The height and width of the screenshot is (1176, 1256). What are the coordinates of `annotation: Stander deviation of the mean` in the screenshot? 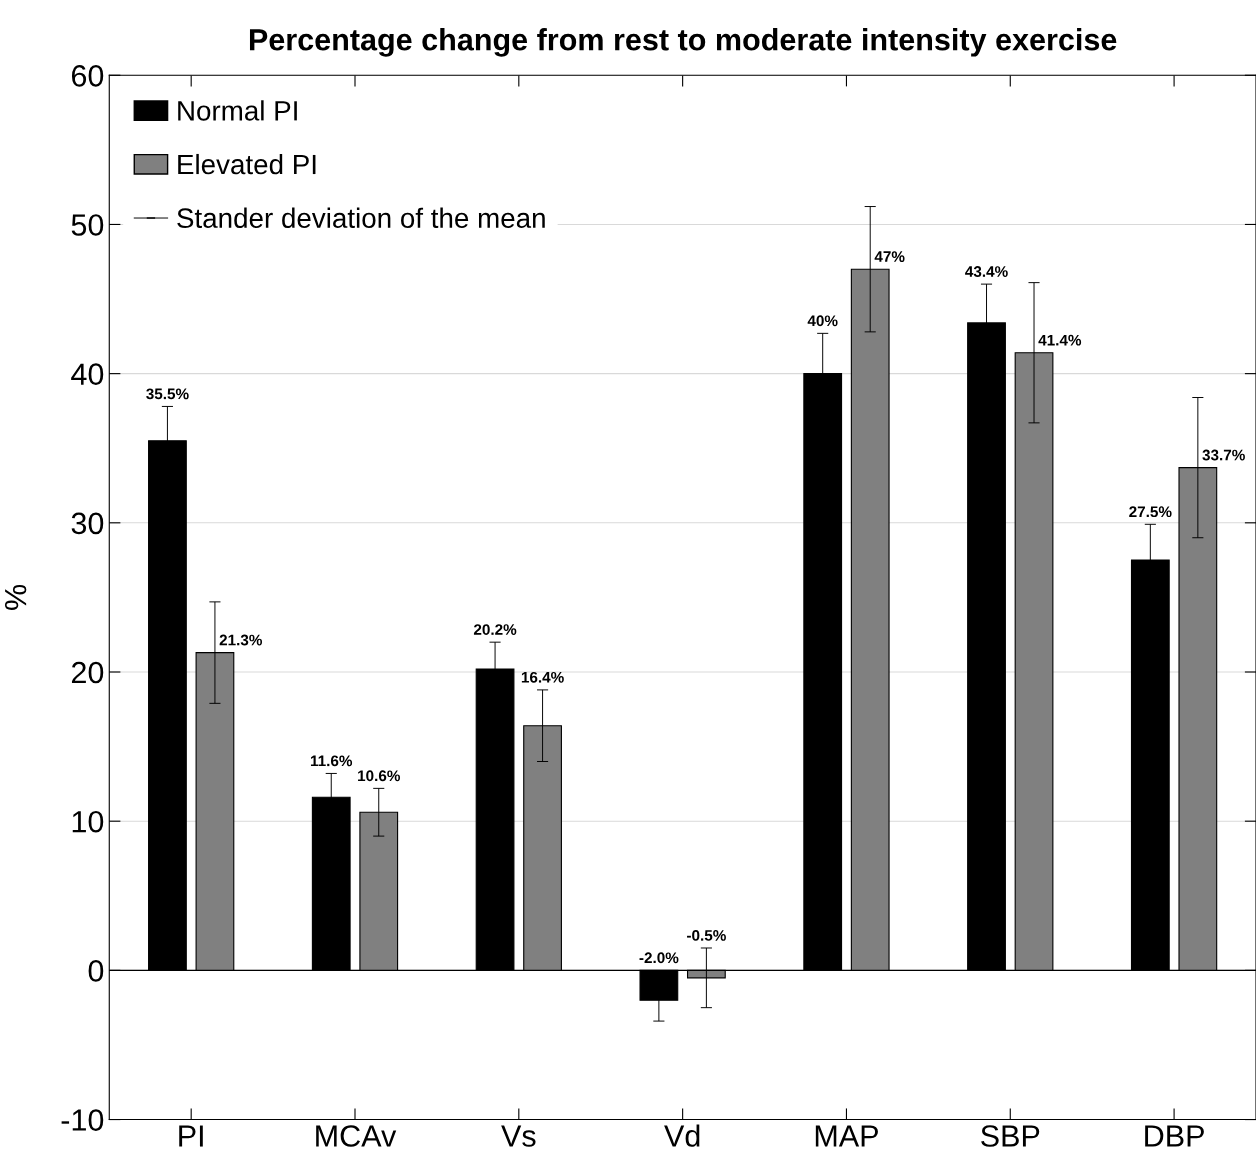 It's located at (361, 218).